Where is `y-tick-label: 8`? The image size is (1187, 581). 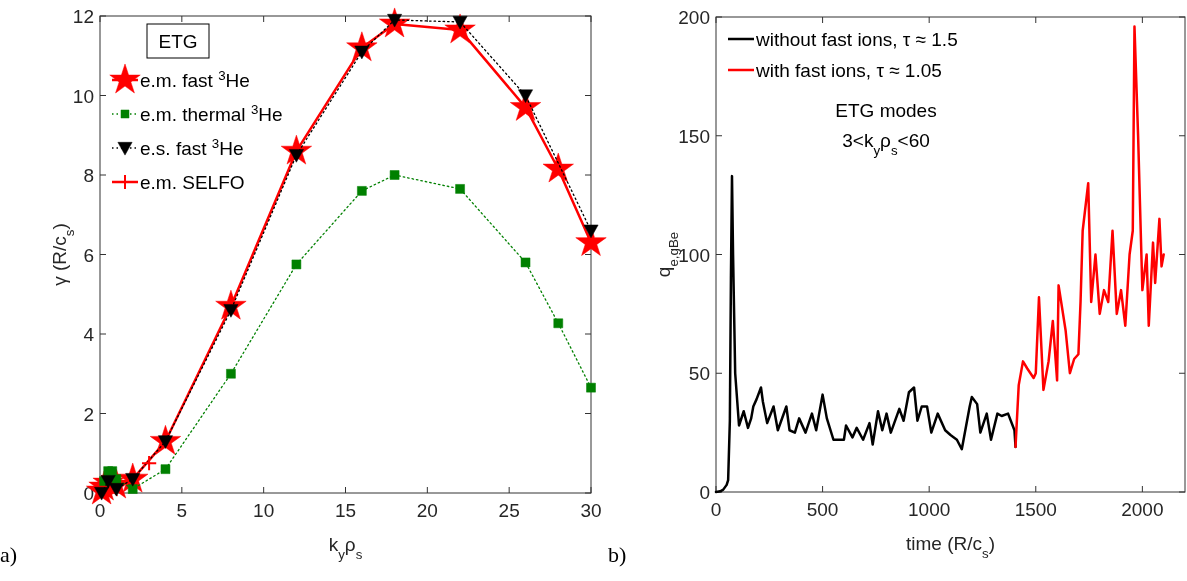 y-tick-label: 8 is located at coordinates (88, 175).